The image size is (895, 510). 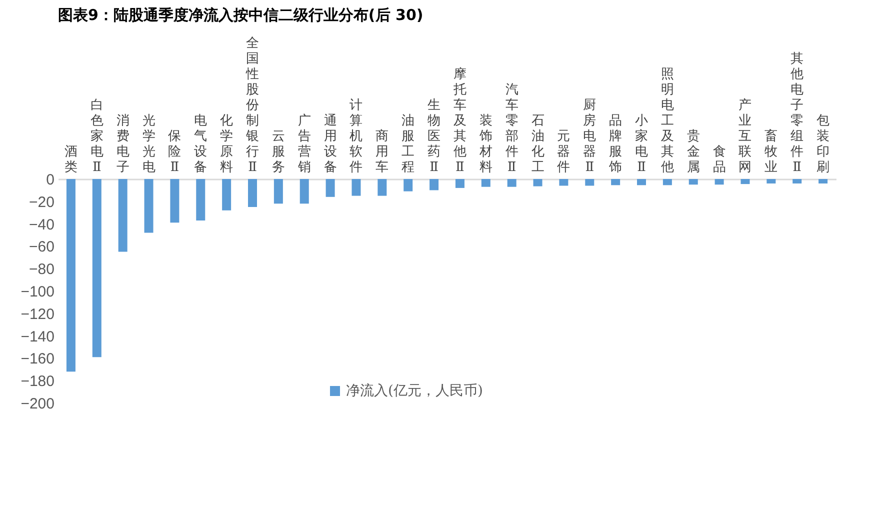 What do you see at coordinates (123, 144) in the screenshot?
I see `x-tick-label: 消费电子` at bounding box center [123, 144].